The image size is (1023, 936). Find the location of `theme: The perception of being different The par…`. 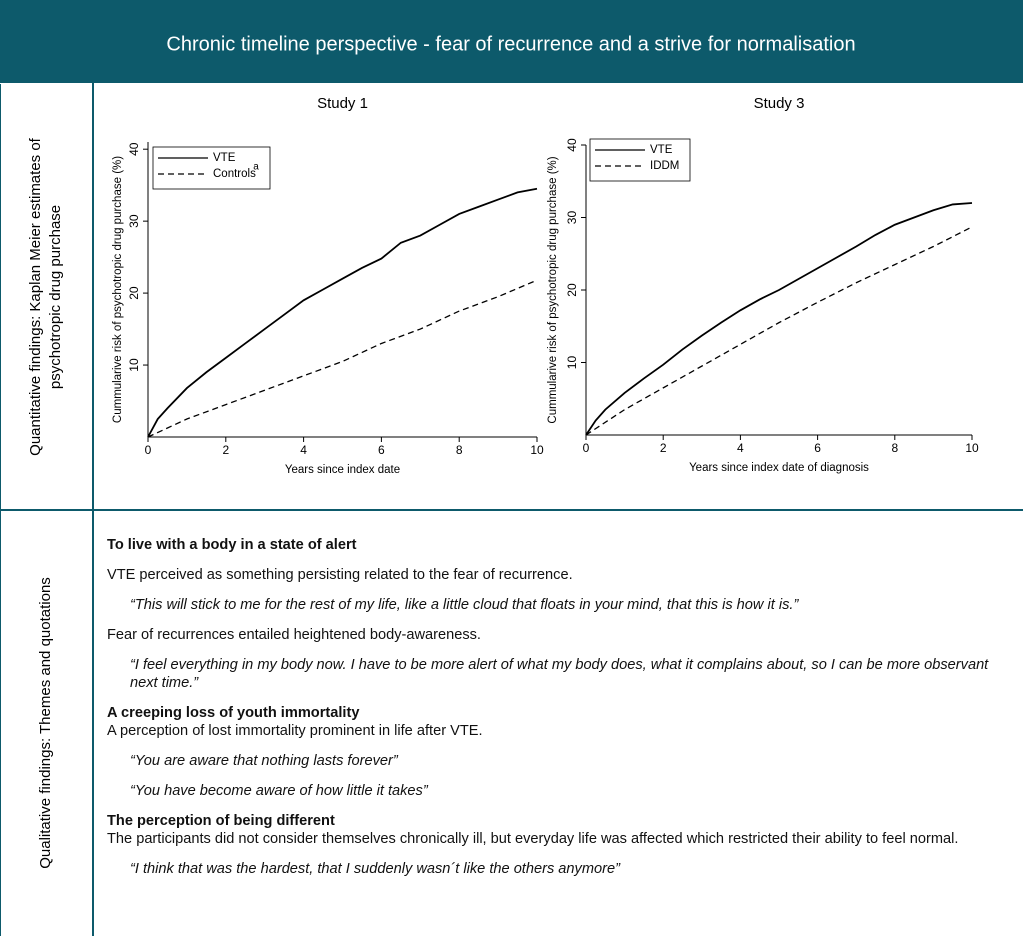

theme: The perception of being different The par… is located at coordinates (561, 845).